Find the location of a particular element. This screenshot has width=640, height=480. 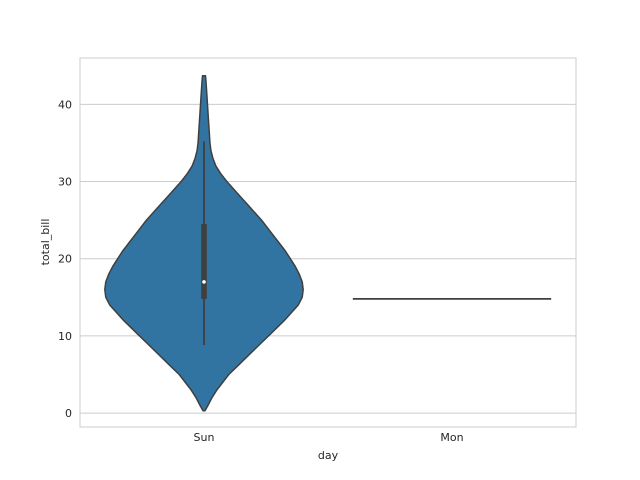

x-tick-label: Mon is located at coordinates (451, 437).